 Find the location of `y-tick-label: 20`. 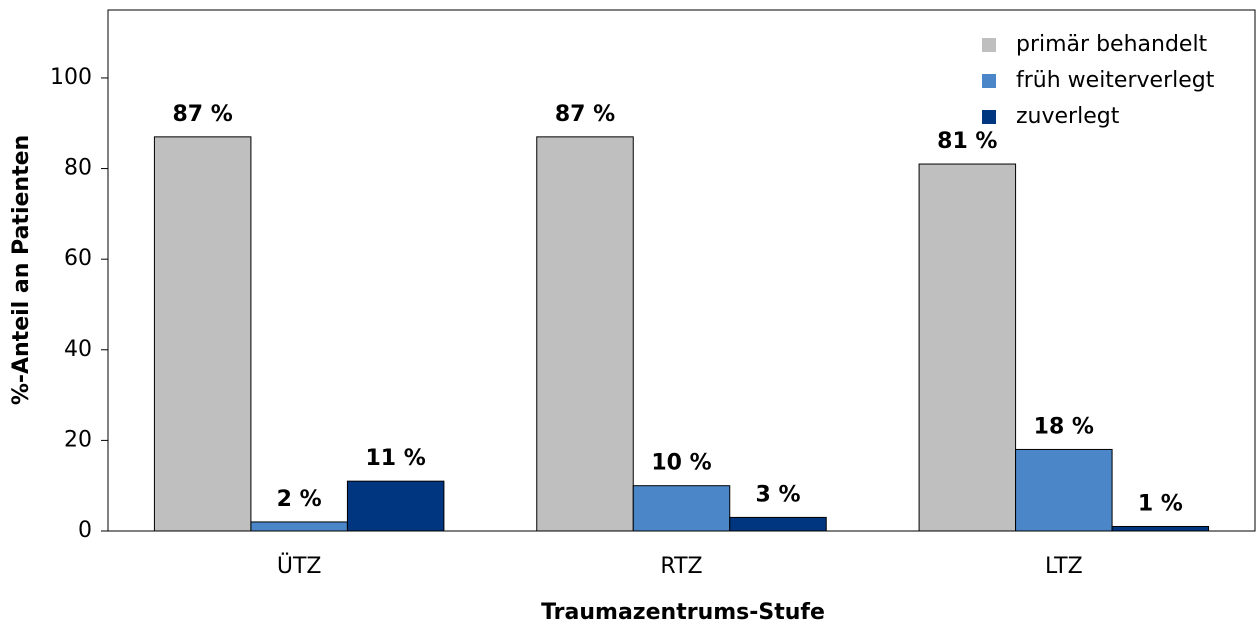

y-tick-label: 20 is located at coordinates (78, 439).